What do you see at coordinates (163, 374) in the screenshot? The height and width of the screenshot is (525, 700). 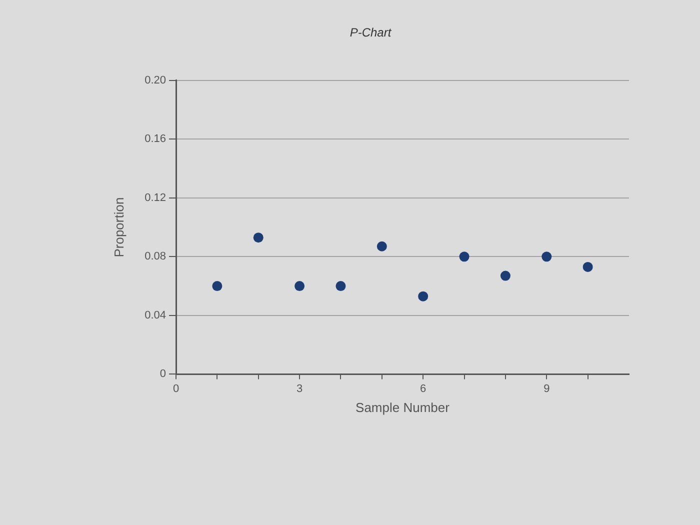 I see `y-tick-label: 0` at bounding box center [163, 374].